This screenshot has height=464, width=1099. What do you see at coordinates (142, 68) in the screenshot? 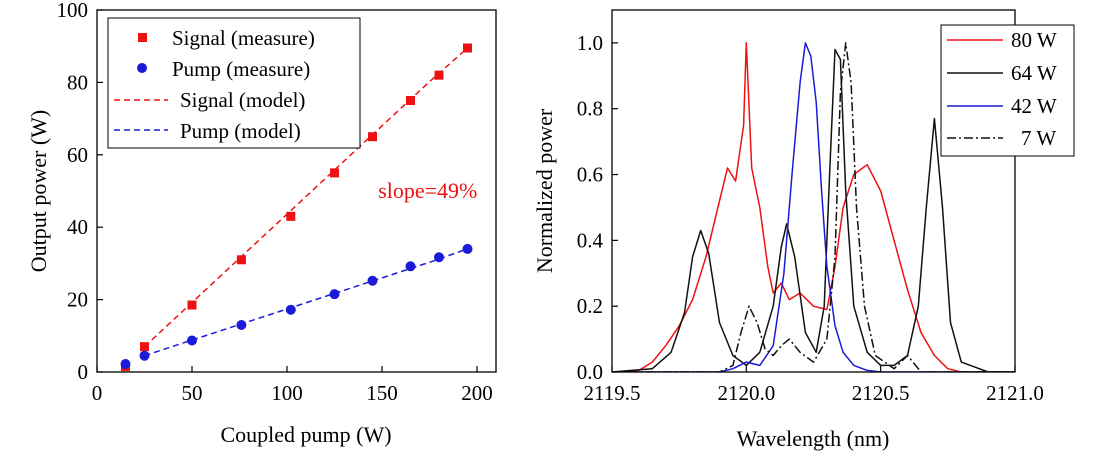
I see `legend-pump-measure-marker` at bounding box center [142, 68].